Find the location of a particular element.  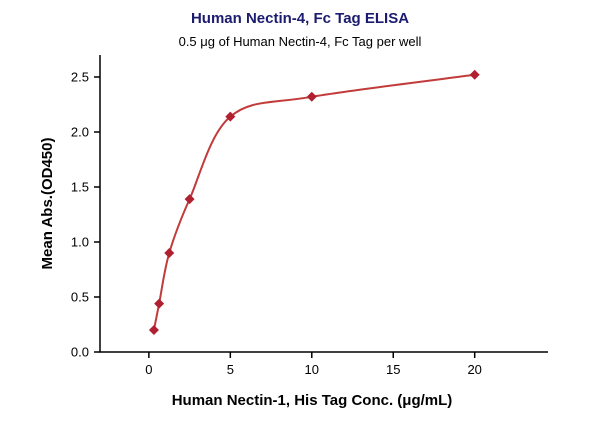

chart-title: Human Nectin-4, Fc Tag ELISA is located at coordinates (300, 18).